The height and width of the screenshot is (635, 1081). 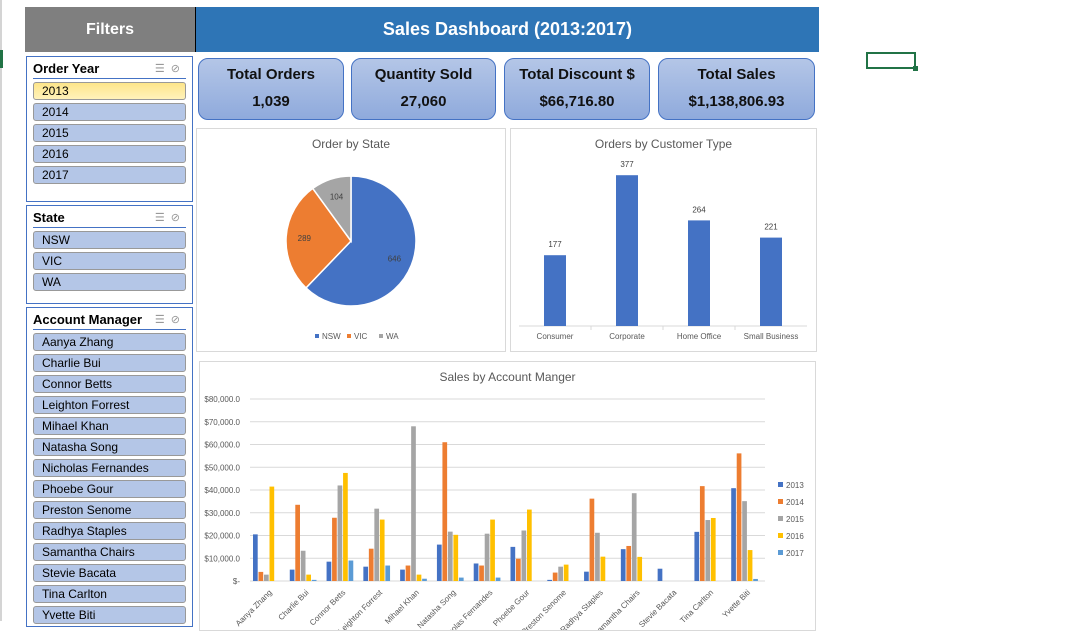 What do you see at coordinates (109, 573) in the screenshot?
I see `slicer-item: Stevie Bacata` at bounding box center [109, 573].